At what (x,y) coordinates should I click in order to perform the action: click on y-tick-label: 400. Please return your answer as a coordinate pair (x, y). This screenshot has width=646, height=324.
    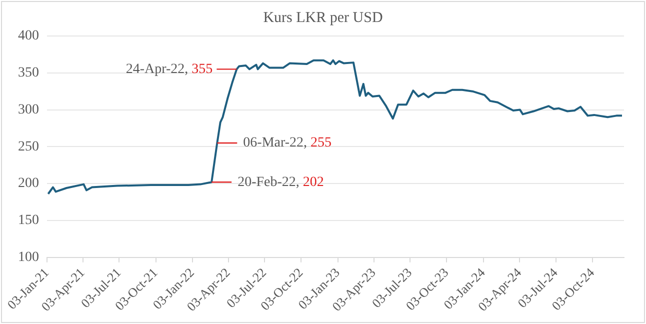
    Looking at the image, I should click on (28, 36).